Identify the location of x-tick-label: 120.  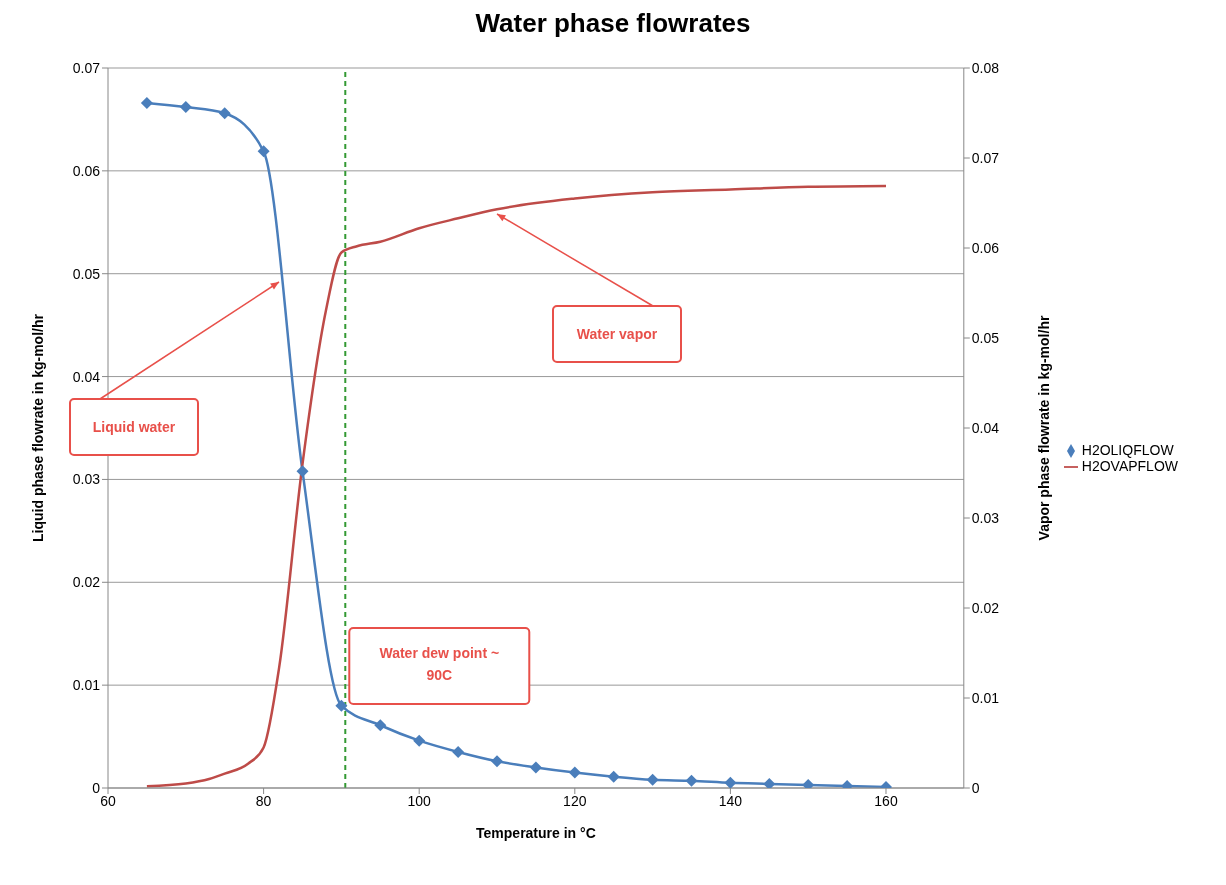
(575, 800).